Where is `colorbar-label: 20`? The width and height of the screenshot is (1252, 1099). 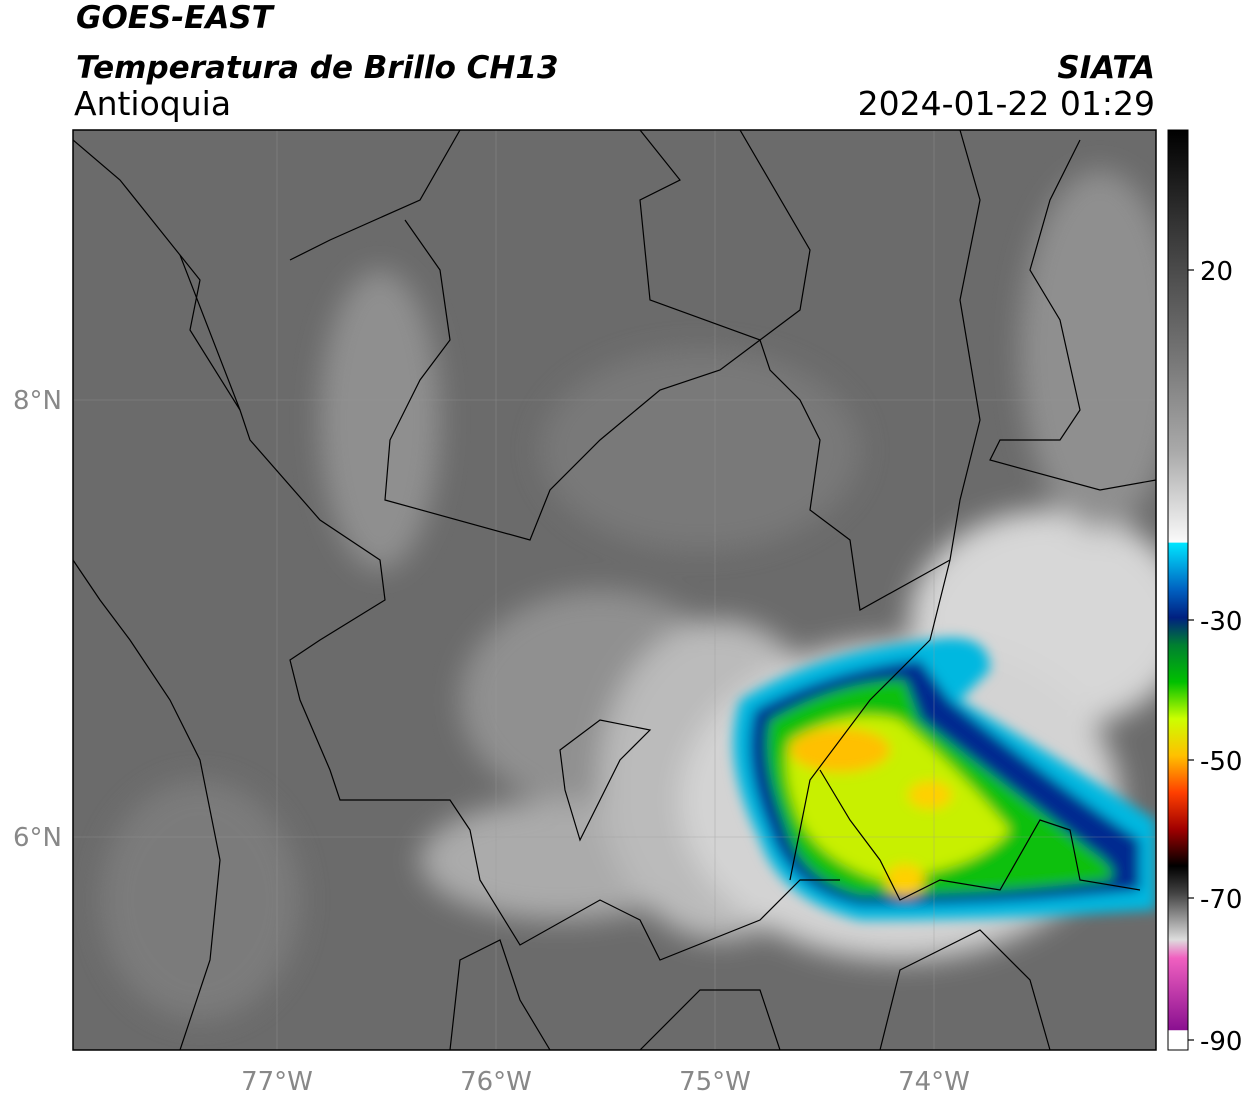
colorbar-label: 20 is located at coordinates (1216, 272).